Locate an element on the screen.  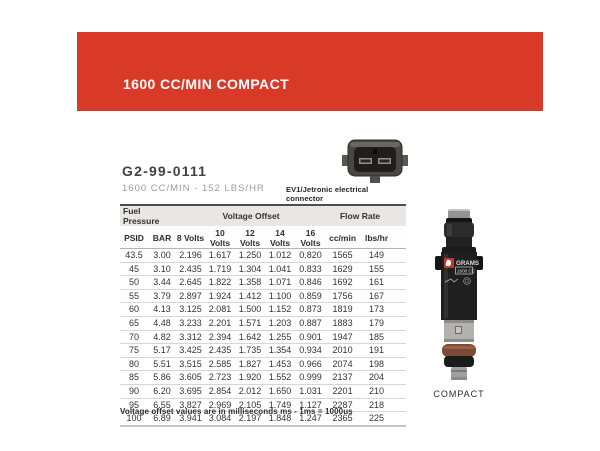
table-cell: 4.82 is located at coordinates (162, 337).